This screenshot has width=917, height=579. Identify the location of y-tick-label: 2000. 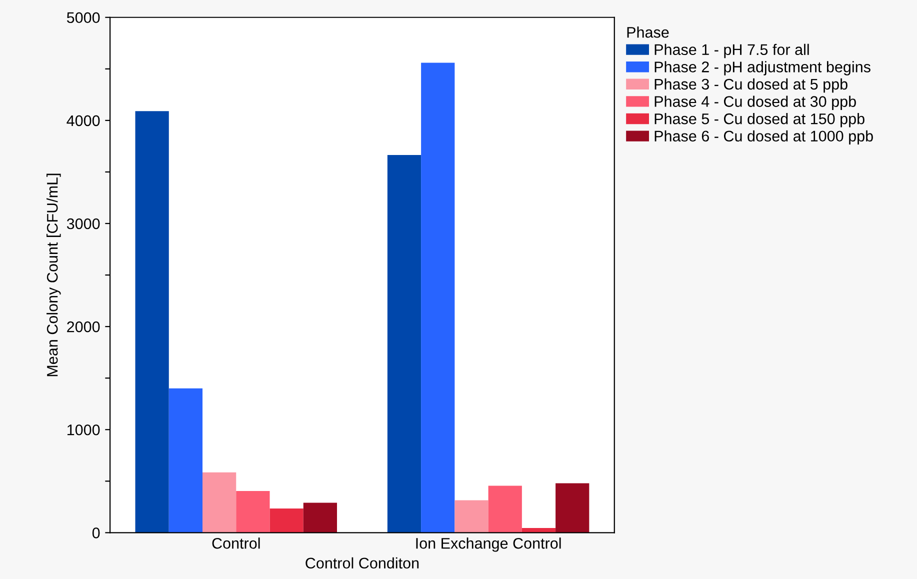
(83, 326).